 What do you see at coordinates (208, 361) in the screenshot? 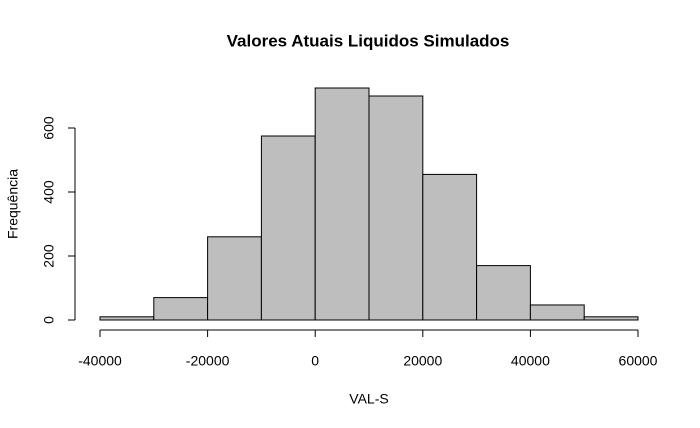
I see `x-tick-label: -20000` at bounding box center [208, 361].